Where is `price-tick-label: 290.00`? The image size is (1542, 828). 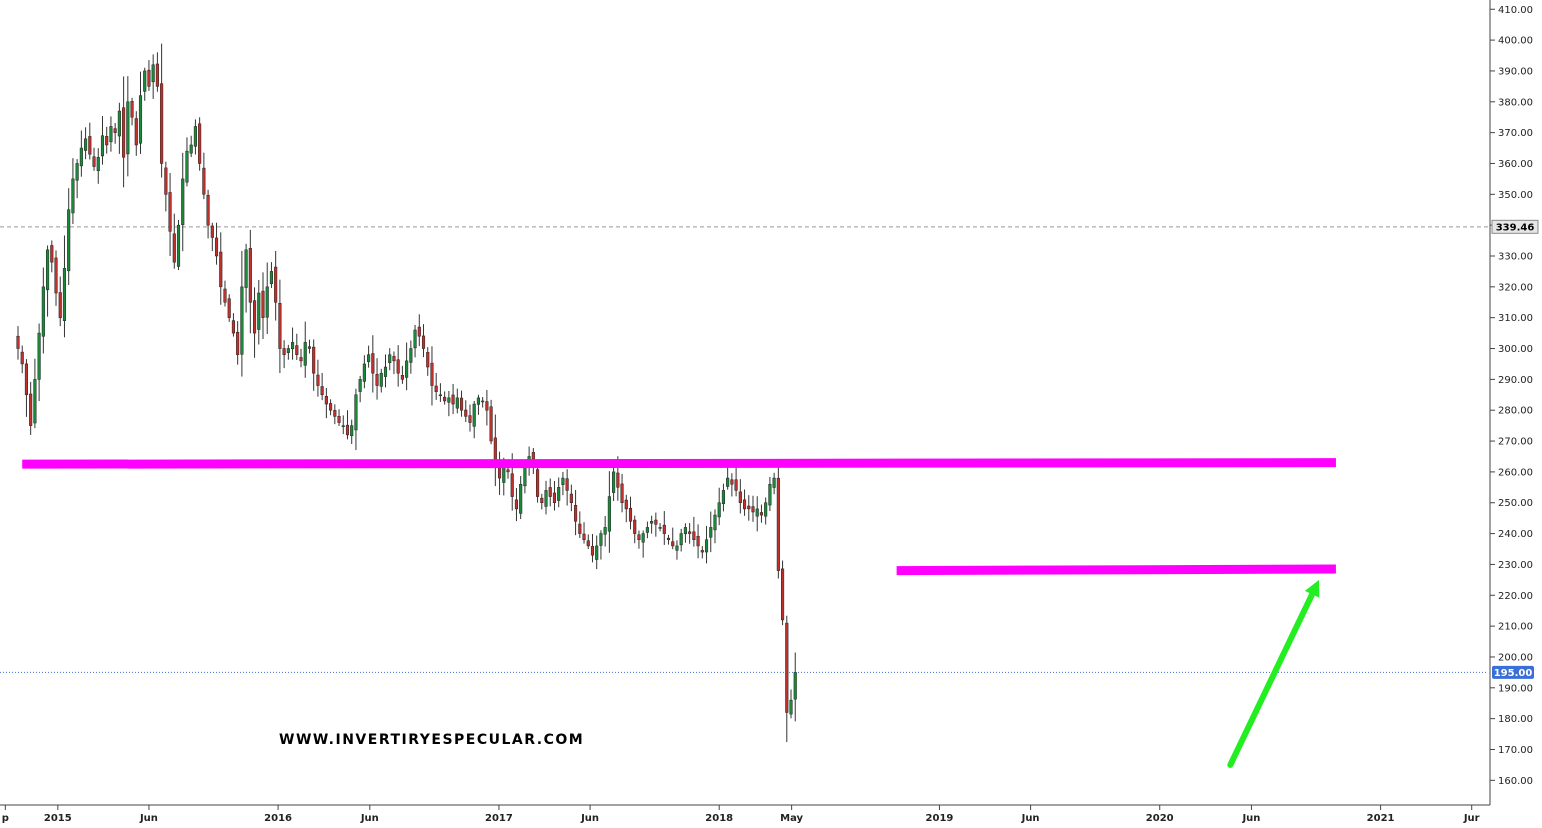
price-tick-label: 290.00 is located at coordinates (1515, 380).